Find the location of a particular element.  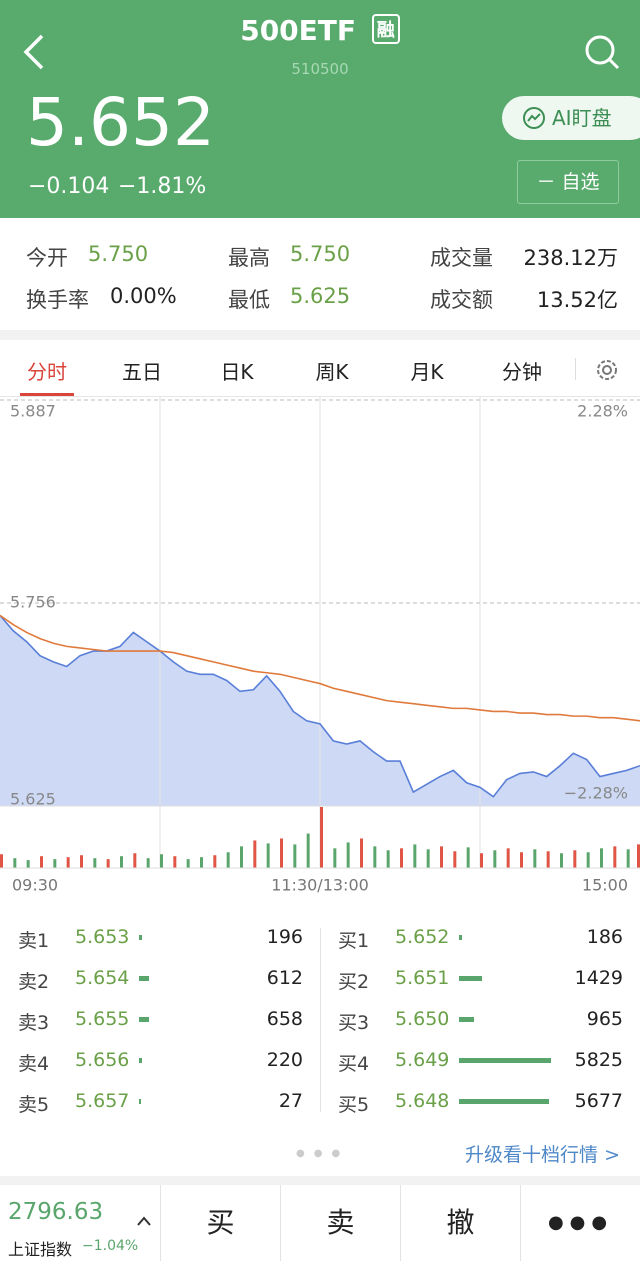

y2-tick-label: −2.28% is located at coordinates (596, 793).